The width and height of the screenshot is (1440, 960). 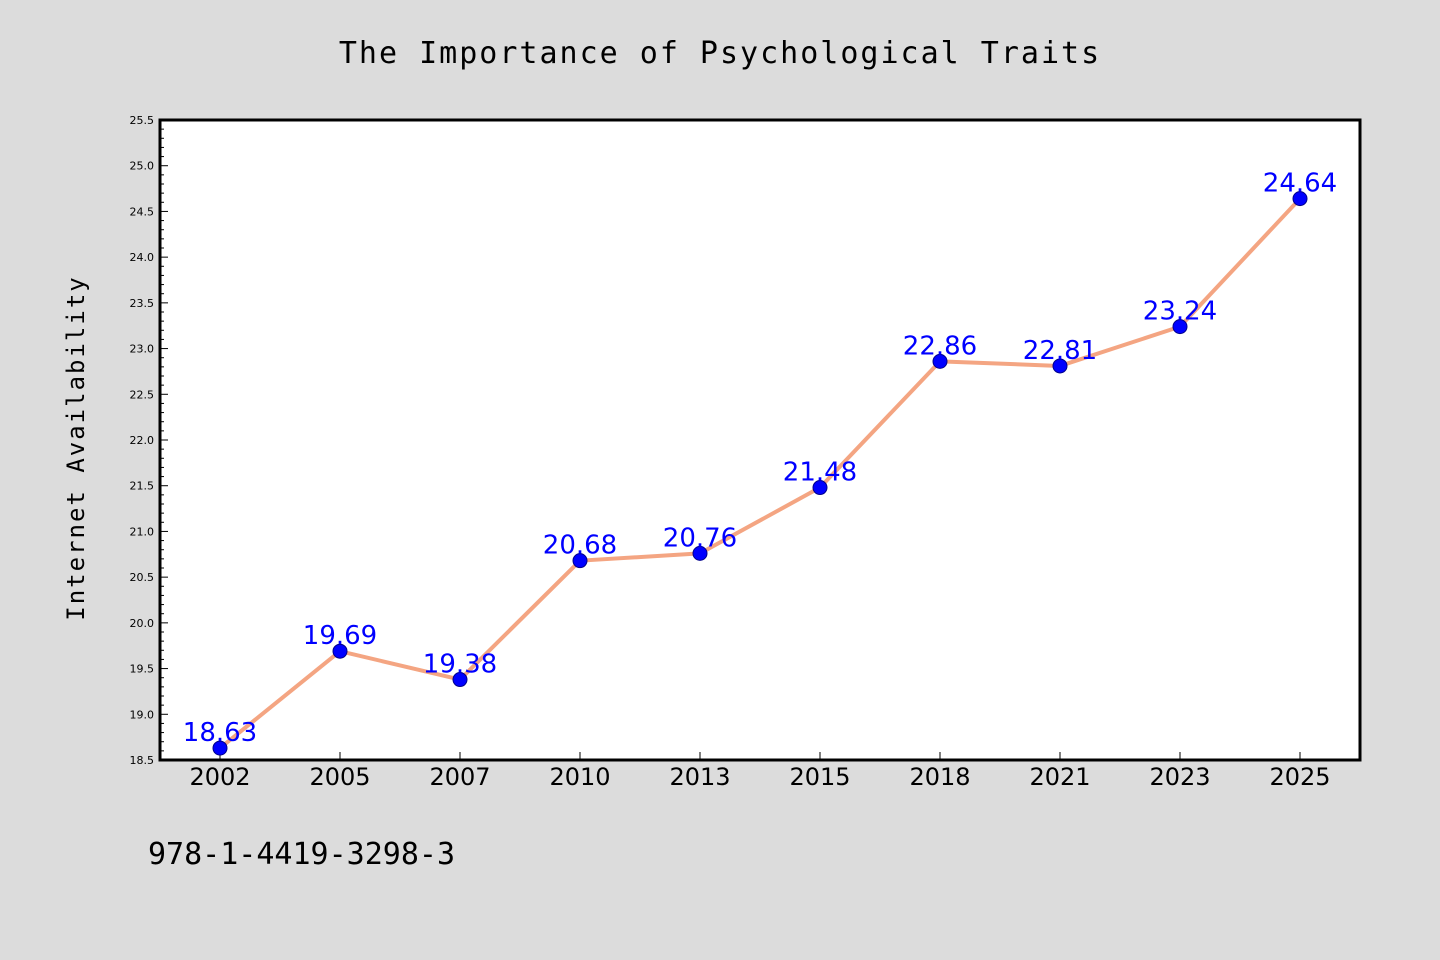 I want to click on y-tick-label: 23.0, so click(x=142, y=349).